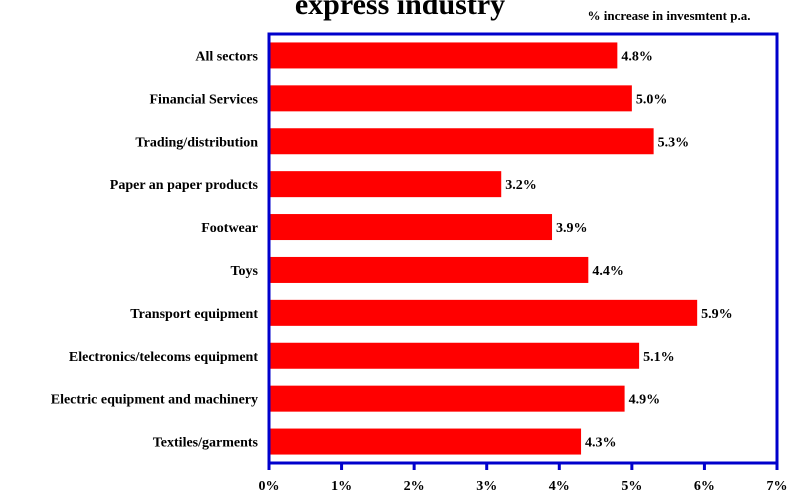  I want to click on chart-subtitle: % increase in invesmtent p.a., so click(669, 15).